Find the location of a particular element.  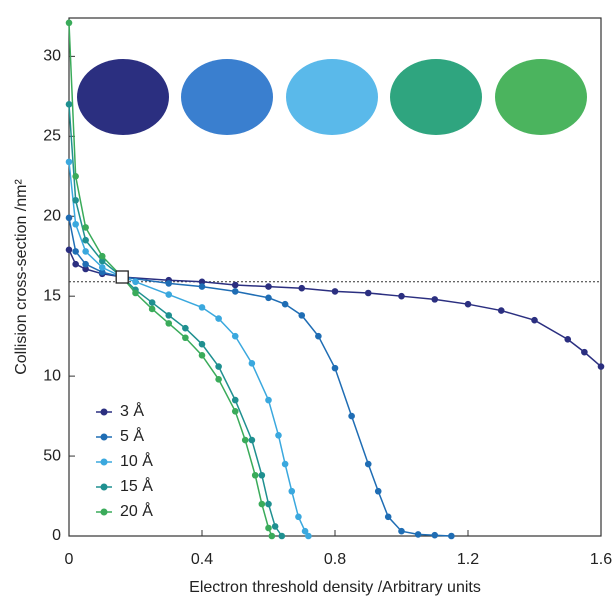

reference-point is located at coordinates (122, 277).